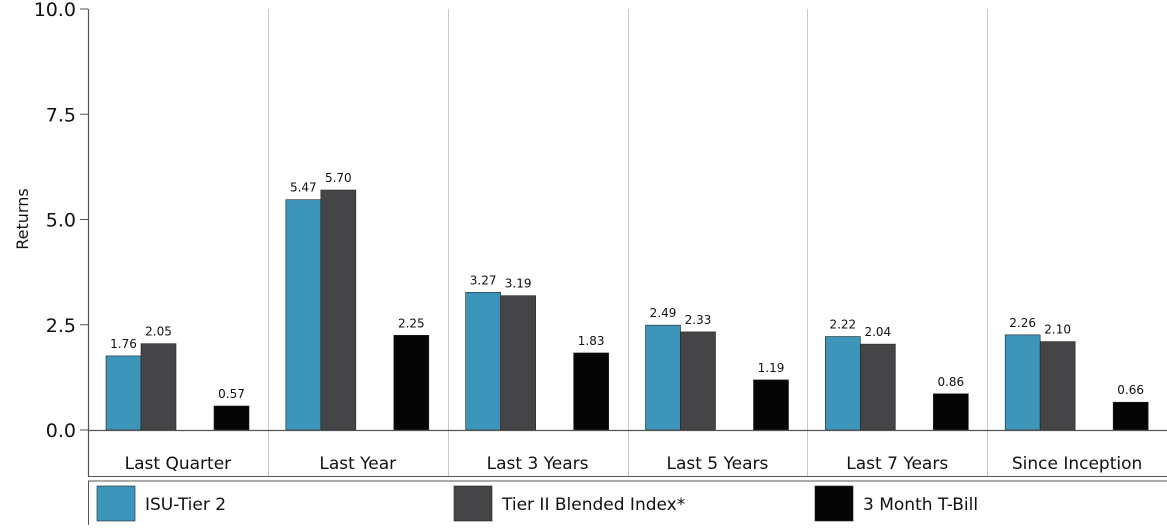 Image resolution: width=1167 pixels, height=529 pixels. What do you see at coordinates (231, 394) in the screenshot?
I see `data-label: 0.57` at bounding box center [231, 394].